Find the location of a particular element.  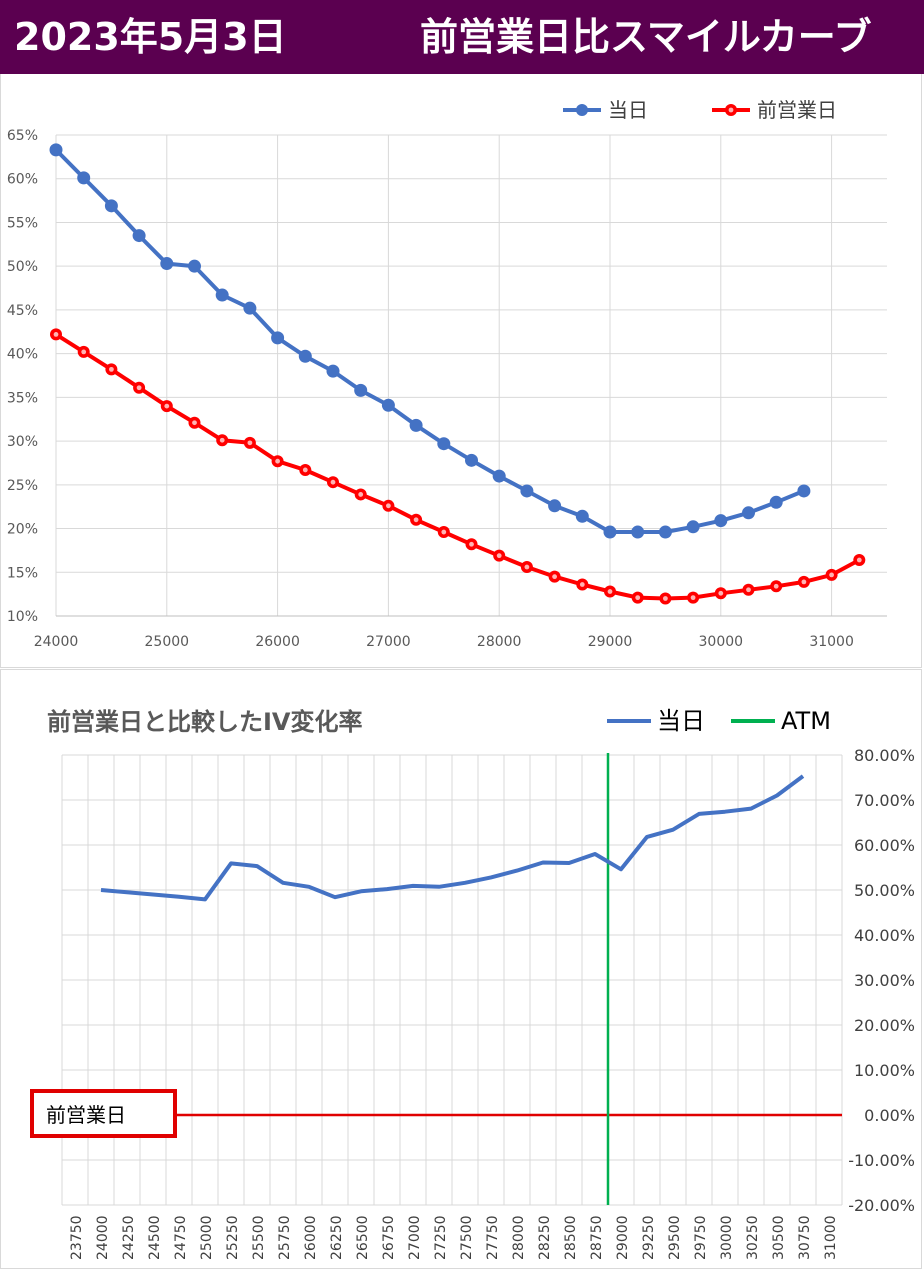

y-tick-label: 30.00% is located at coordinates (884, 980).